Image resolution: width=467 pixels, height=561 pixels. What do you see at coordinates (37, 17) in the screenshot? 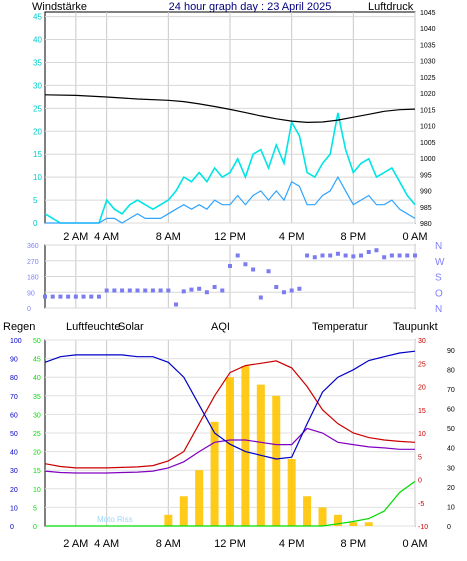
I see `wind-tick-label: 45` at bounding box center [37, 17].